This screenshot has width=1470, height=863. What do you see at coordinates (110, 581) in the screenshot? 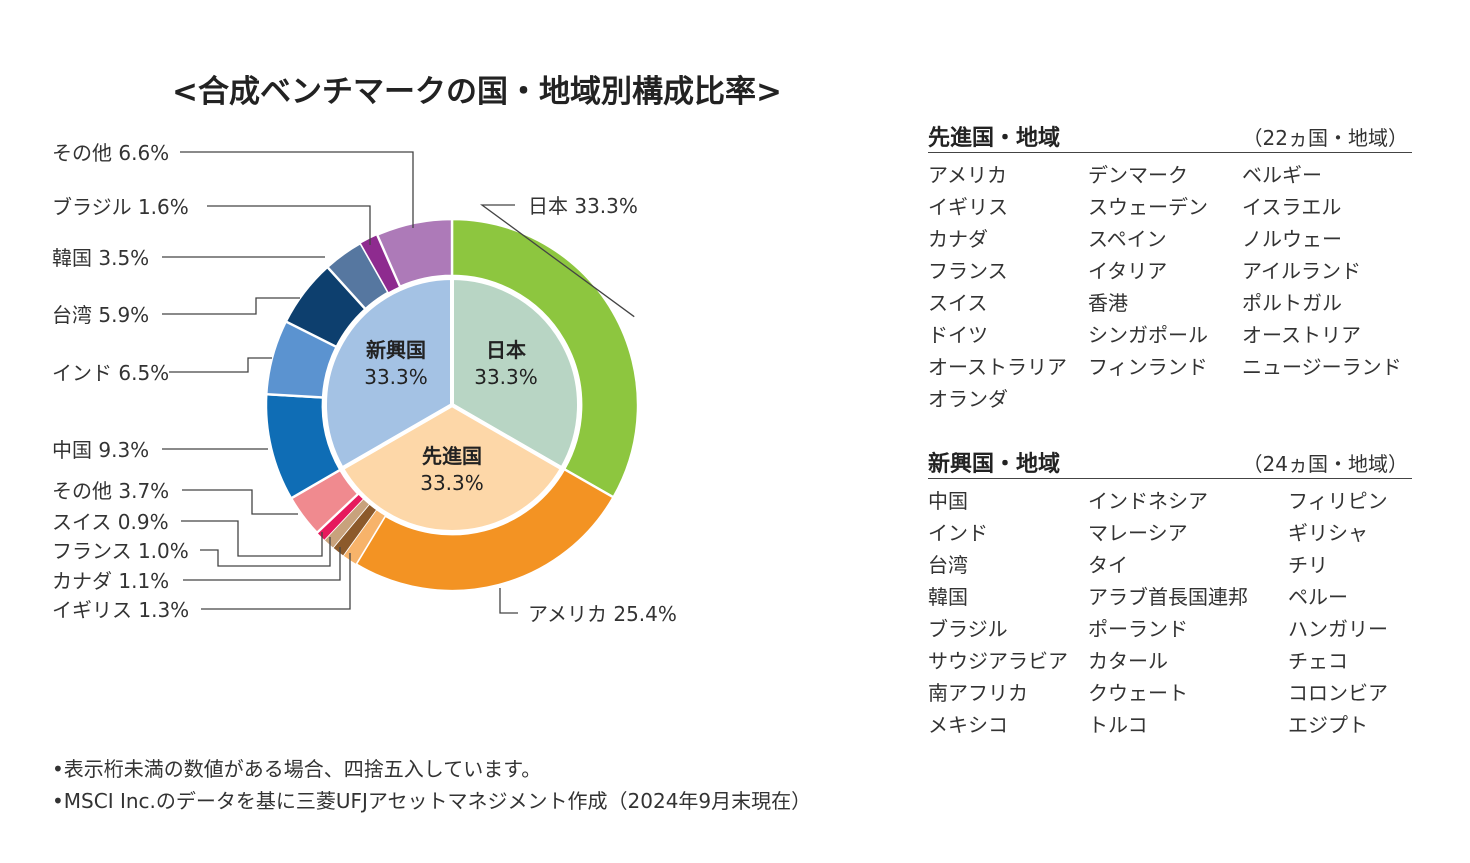
I see `outer-label-3: カナダ 1.1%` at bounding box center [110, 581].